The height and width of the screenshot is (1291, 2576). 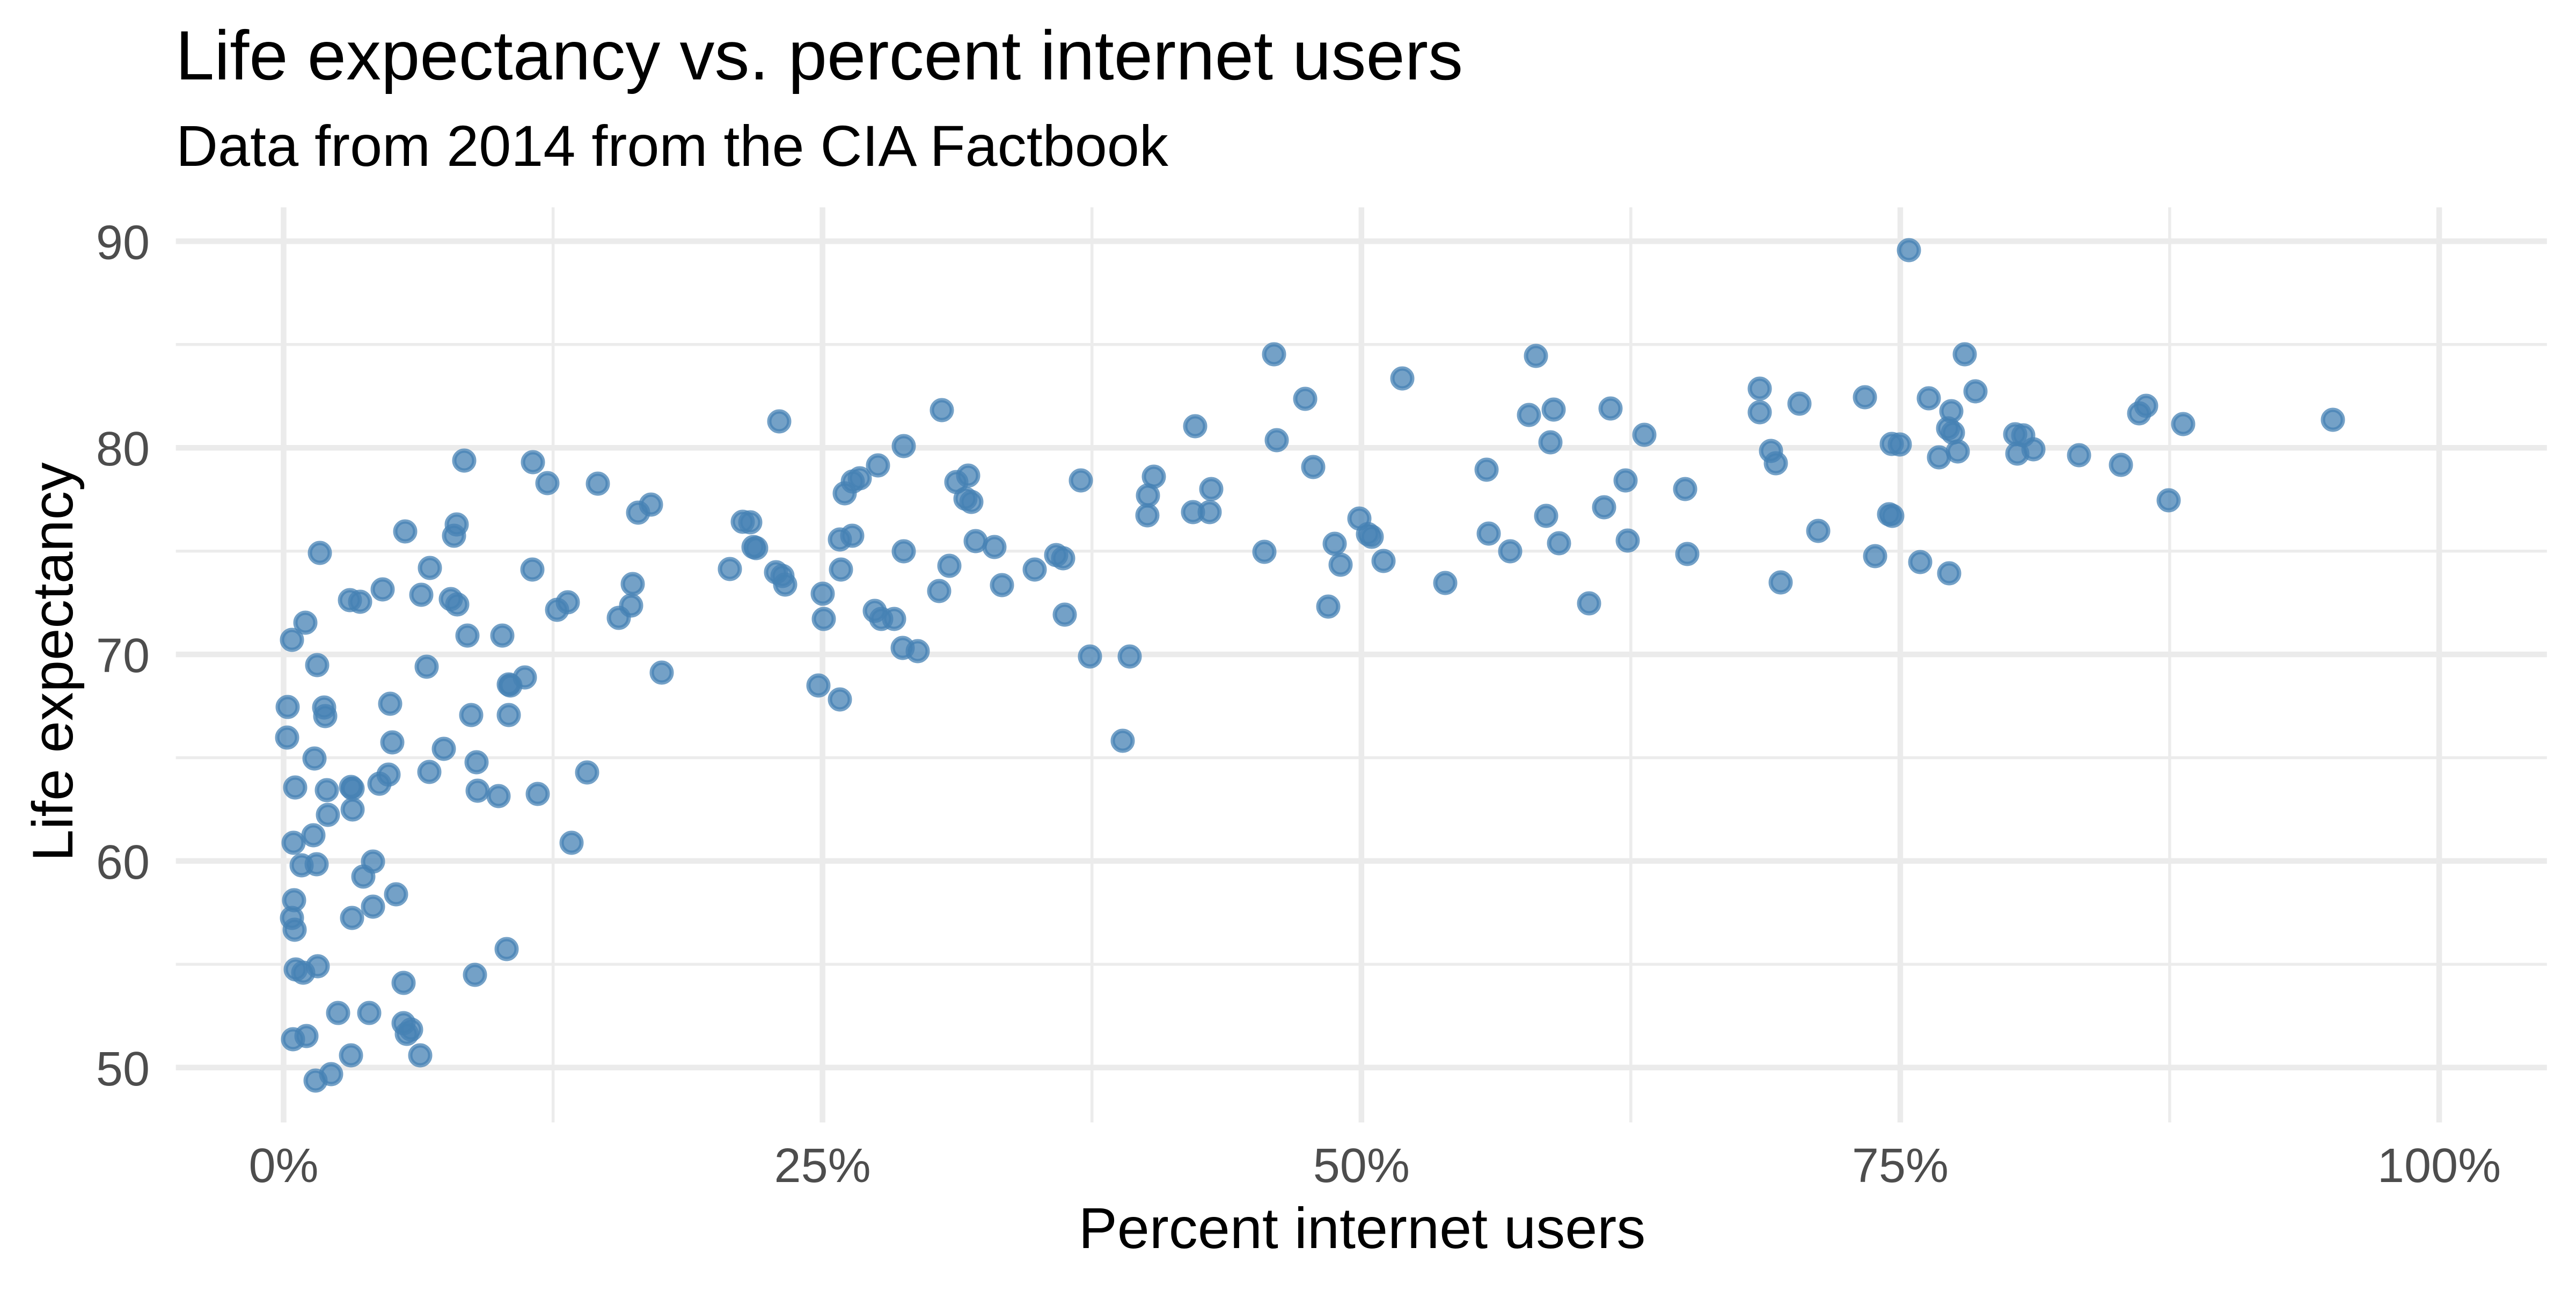 I want to click on svg-text: 75%, so click(x=1900, y=1166).